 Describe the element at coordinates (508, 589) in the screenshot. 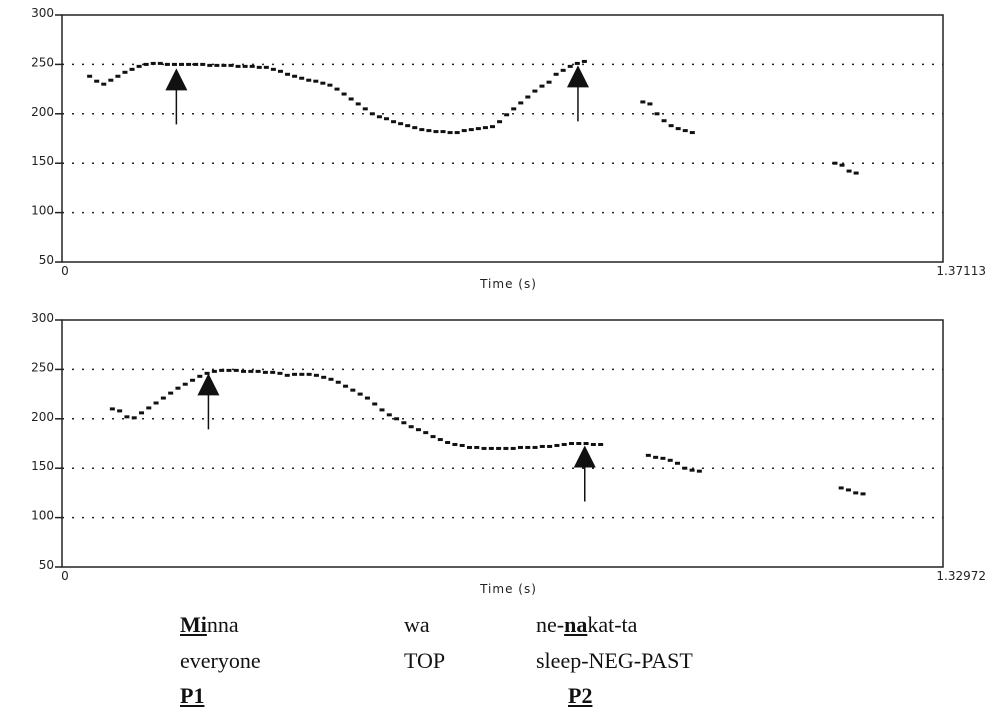

I see `x-axis-label: Time (s)` at that location.